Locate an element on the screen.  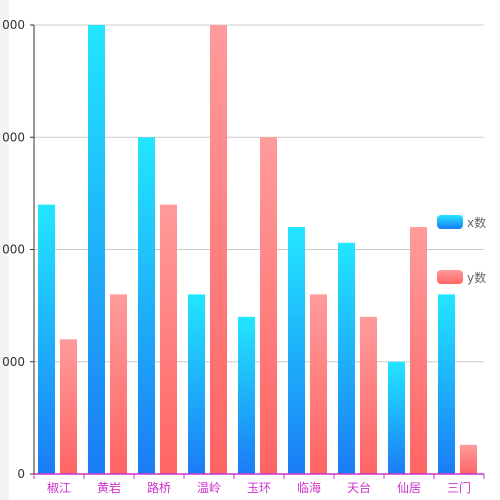
legend-label-x: x数 is located at coordinates (477, 222).